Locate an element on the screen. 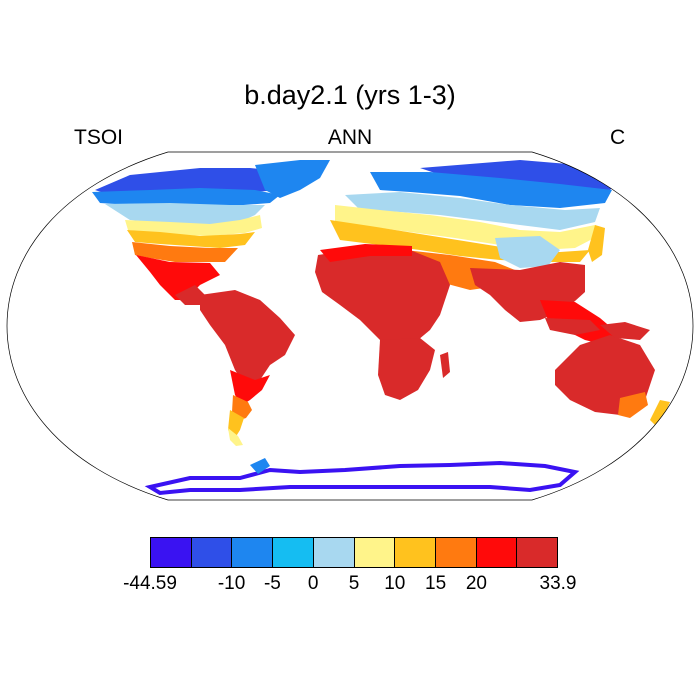 The width and height of the screenshot is (700, 700). eurasia-cold is located at coordinates (491, 190).